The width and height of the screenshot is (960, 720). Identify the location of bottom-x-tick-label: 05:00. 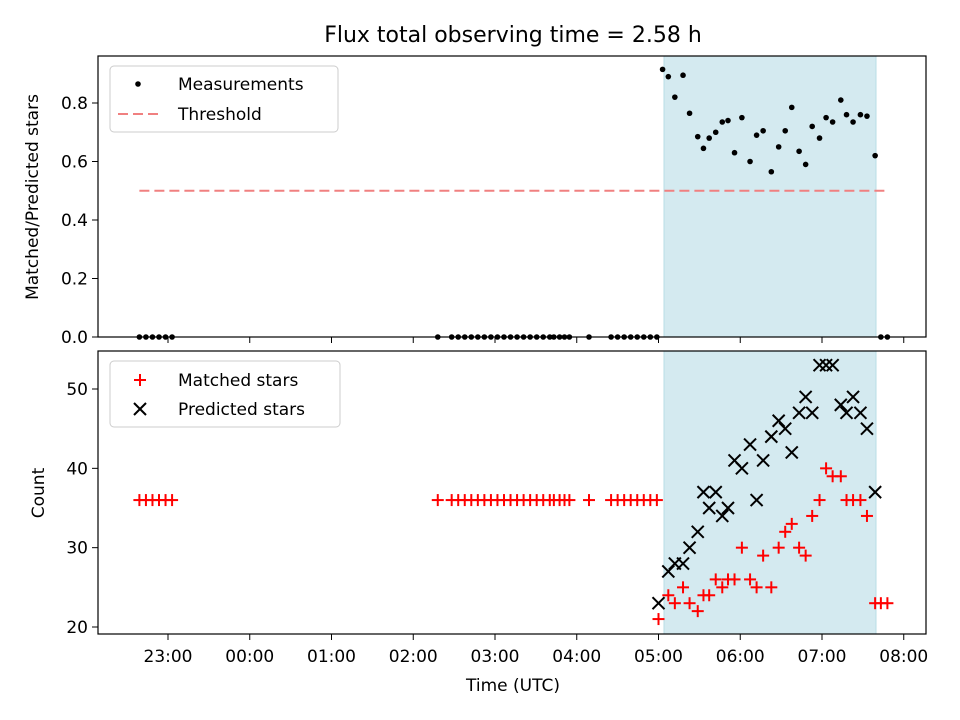
(658, 657).